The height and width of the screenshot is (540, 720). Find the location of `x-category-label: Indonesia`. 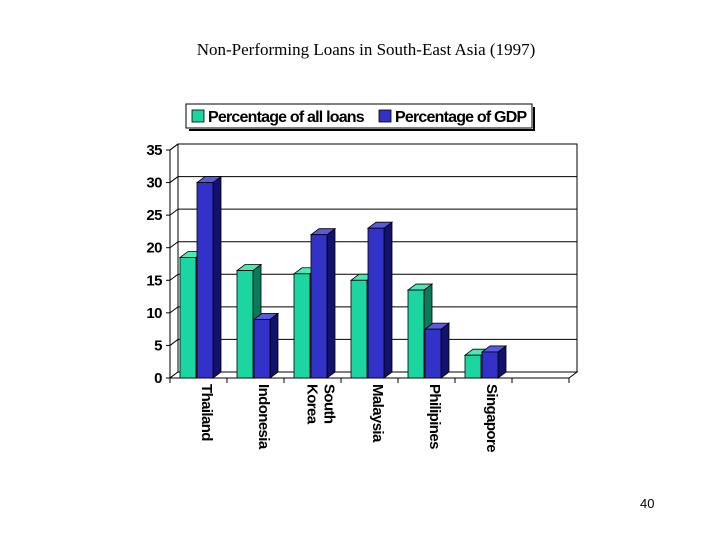

x-category-label: Indonesia is located at coordinates (263, 417).